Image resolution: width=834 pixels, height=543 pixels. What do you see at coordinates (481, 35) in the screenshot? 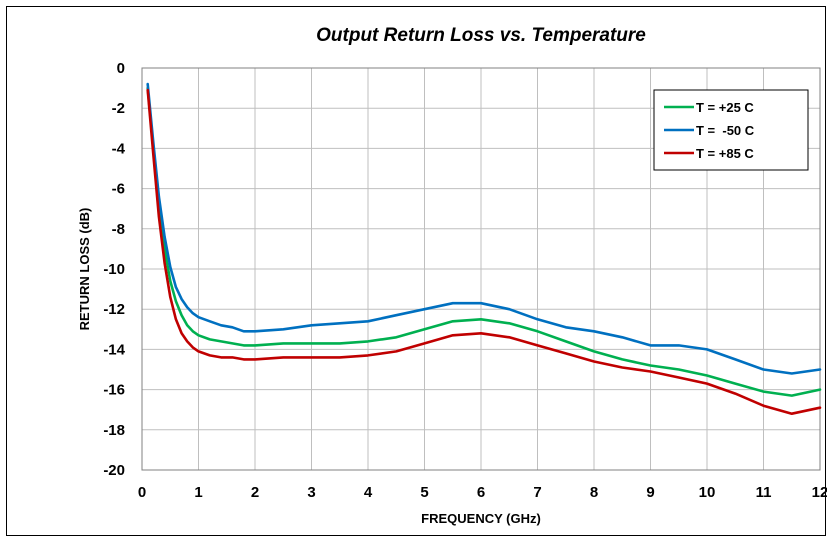
I see `chart-title: Output Return Loss vs. Temperature` at bounding box center [481, 35].